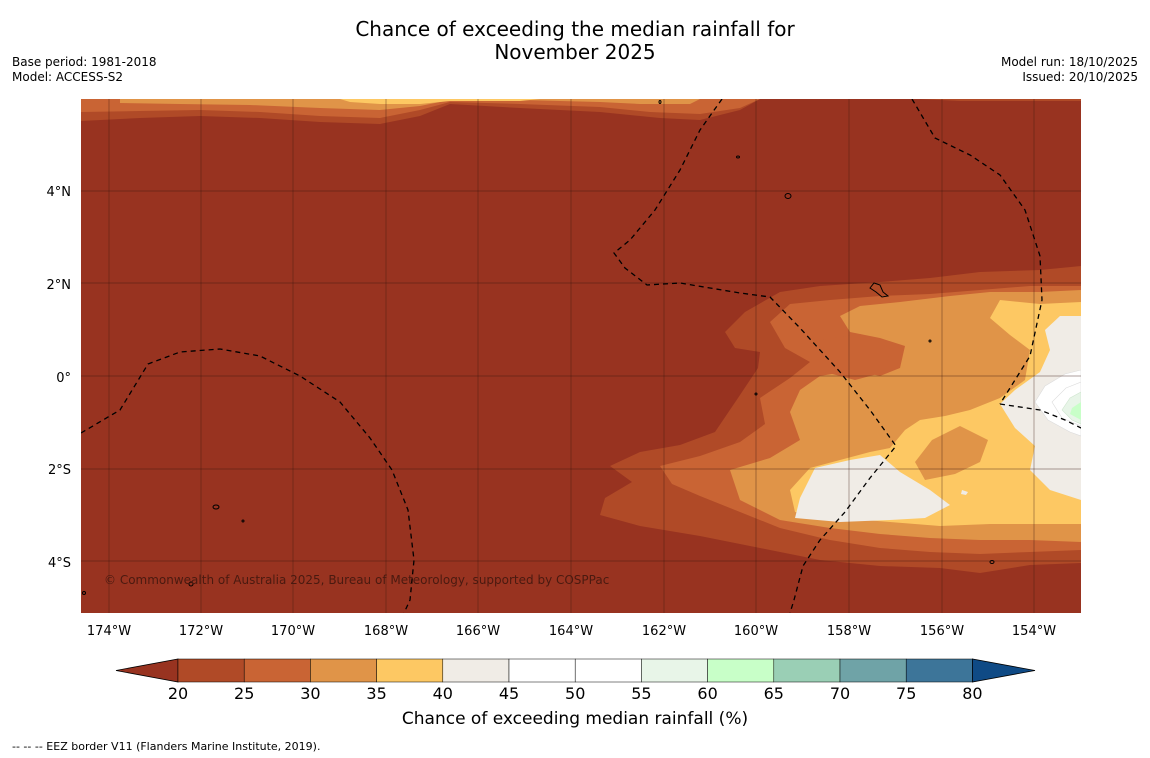  What do you see at coordinates (575, 52) in the screenshot?
I see `title-line-2: November 2025` at bounding box center [575, 52].